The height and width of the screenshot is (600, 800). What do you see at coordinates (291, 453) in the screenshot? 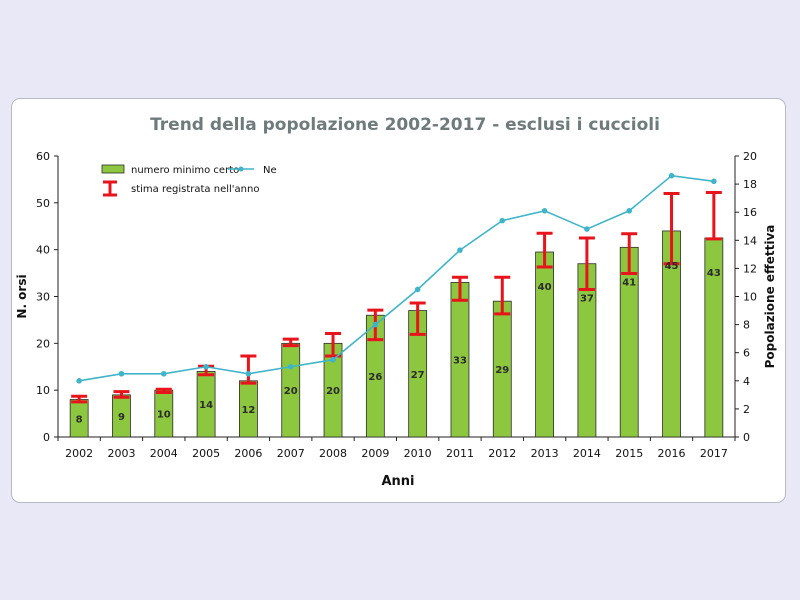
I see `x-tick-label: 2007` at bounding box center [291, 453].